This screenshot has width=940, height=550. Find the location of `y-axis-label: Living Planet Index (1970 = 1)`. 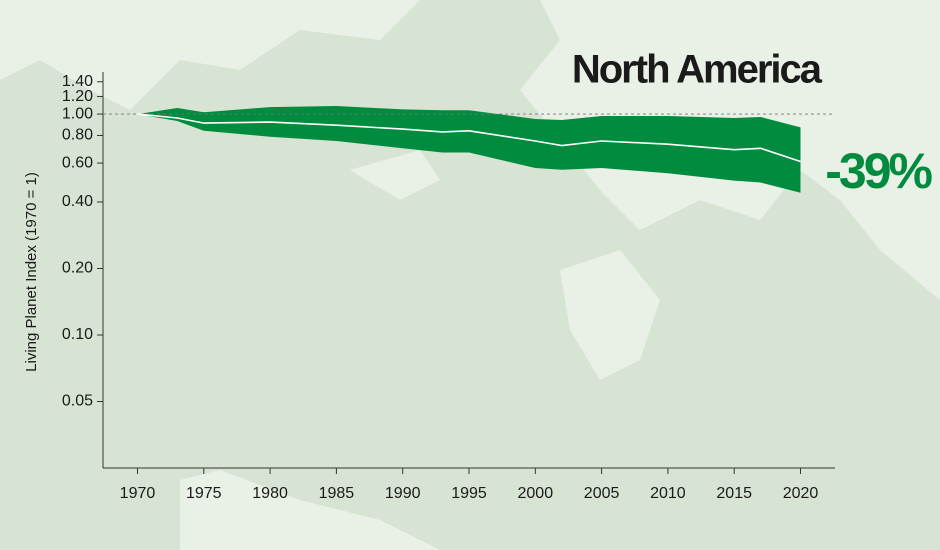

y-axis-label: Living Planet Index (1970 = 1) is located at coordinates (31, 272).